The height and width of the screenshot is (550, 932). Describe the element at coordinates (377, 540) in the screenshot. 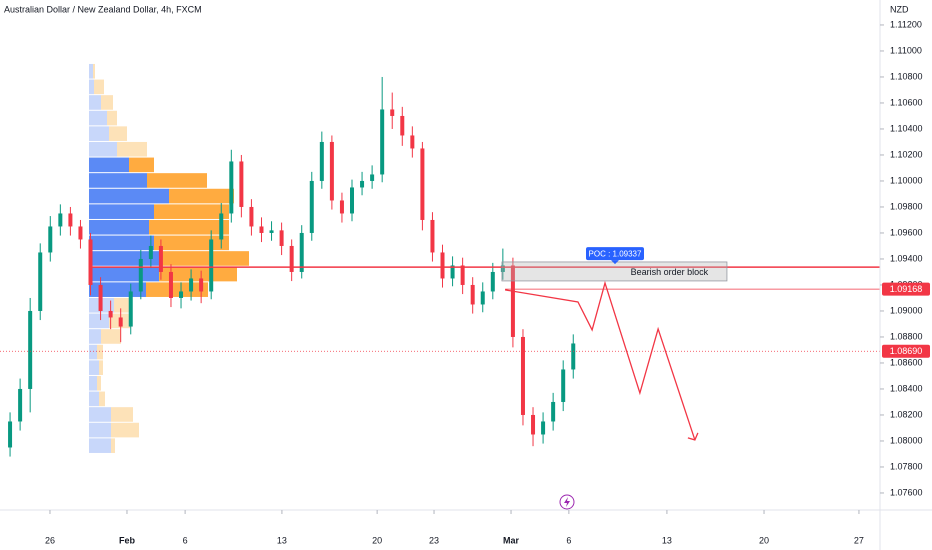

I see `x-tick-label: 20` at that location.